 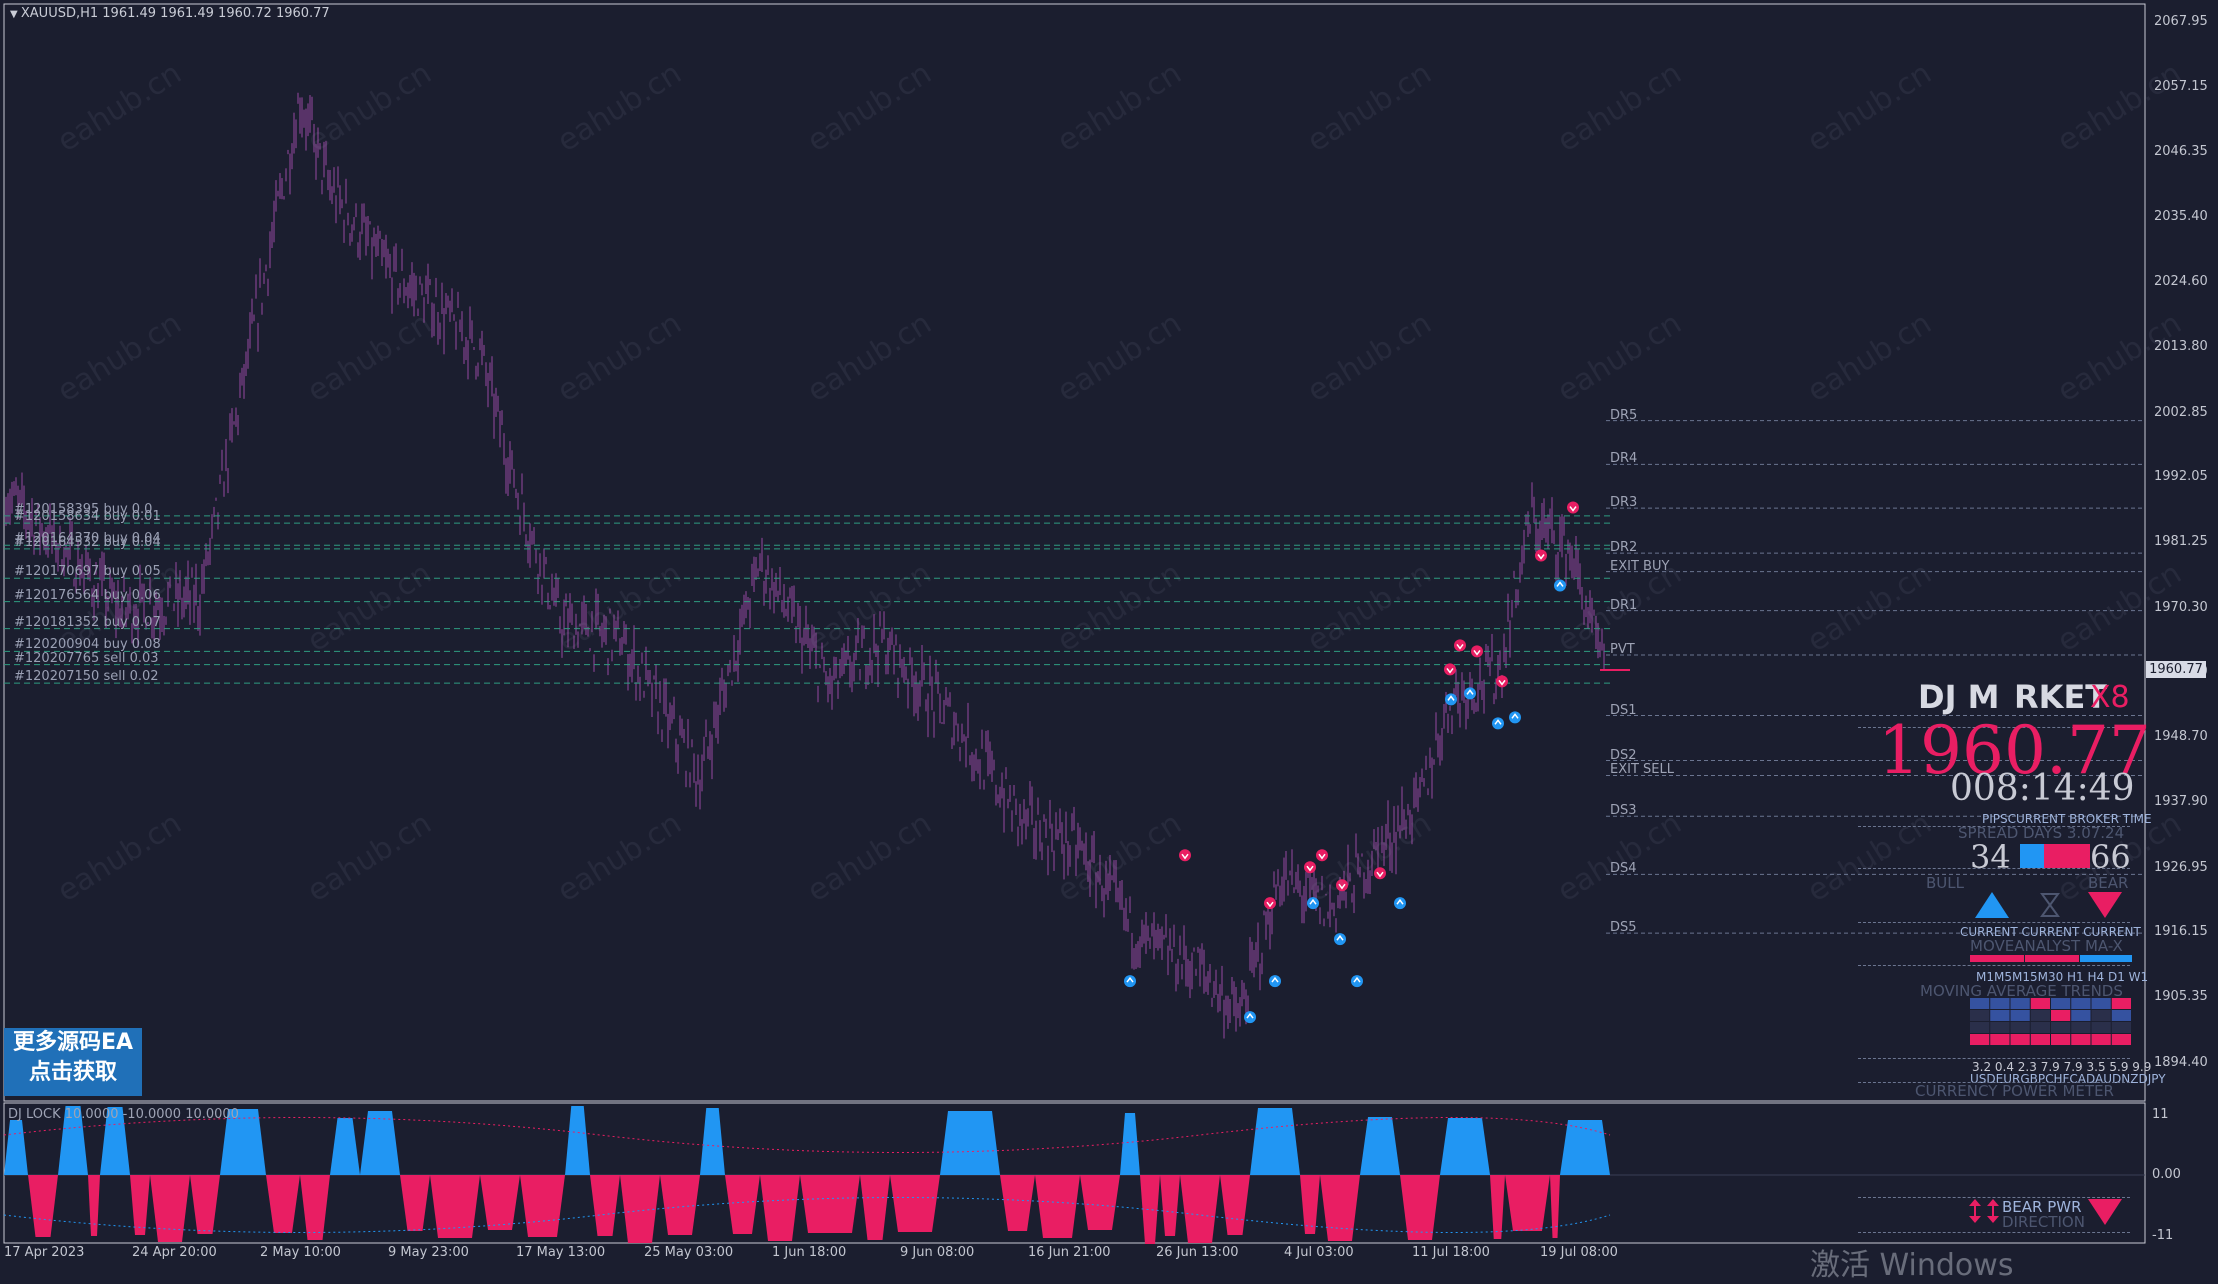 What do you see at coordinates (2181, 282) in the screenshot?
I see `price-tick: 2024.60` at bounding box center [2181, 282].